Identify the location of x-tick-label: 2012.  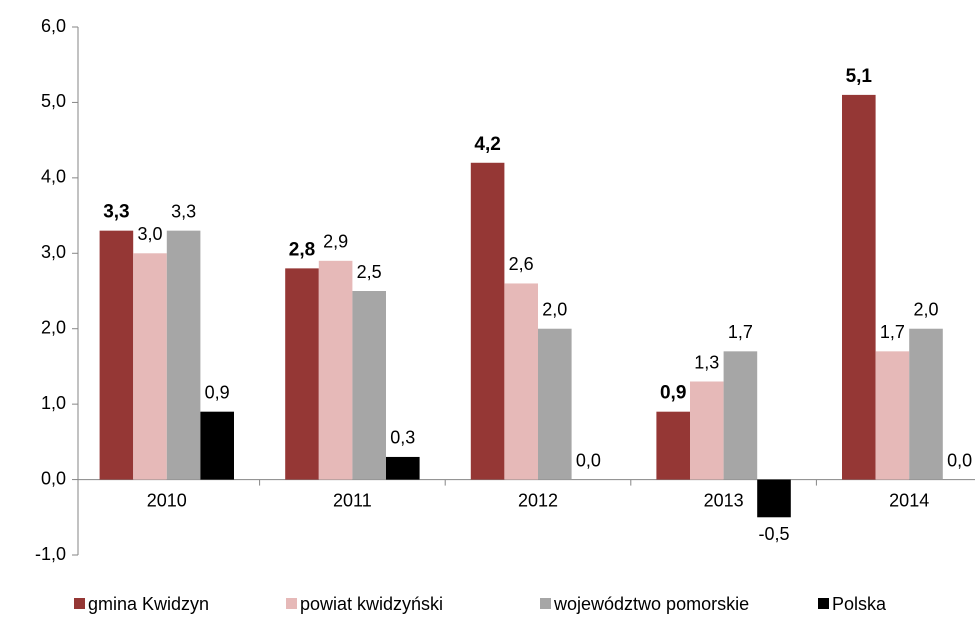
(538, 500).